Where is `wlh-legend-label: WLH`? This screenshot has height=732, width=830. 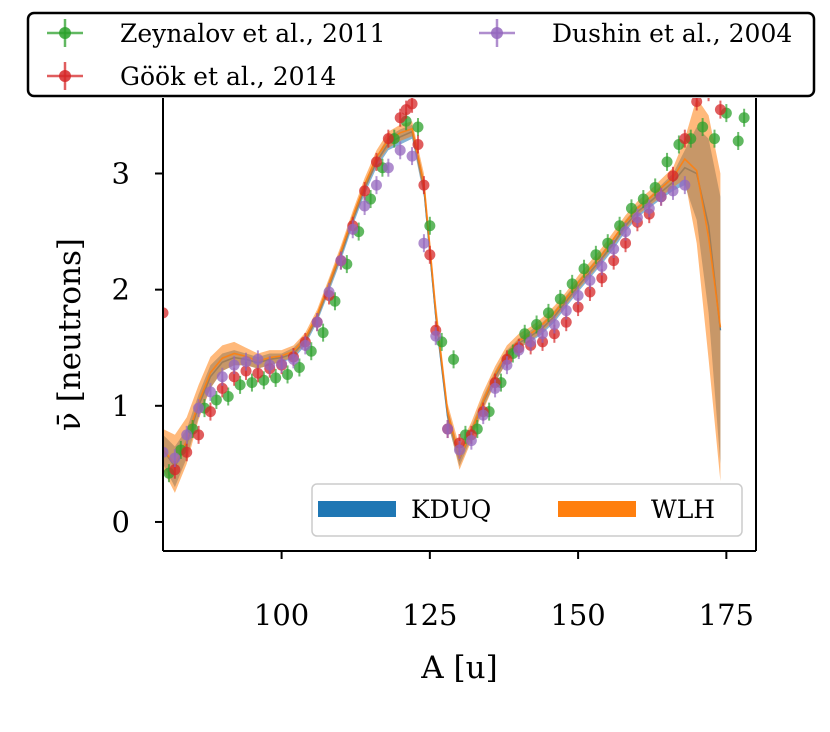 wlh-legend-label: WLH is located at coordinates (683, 509).